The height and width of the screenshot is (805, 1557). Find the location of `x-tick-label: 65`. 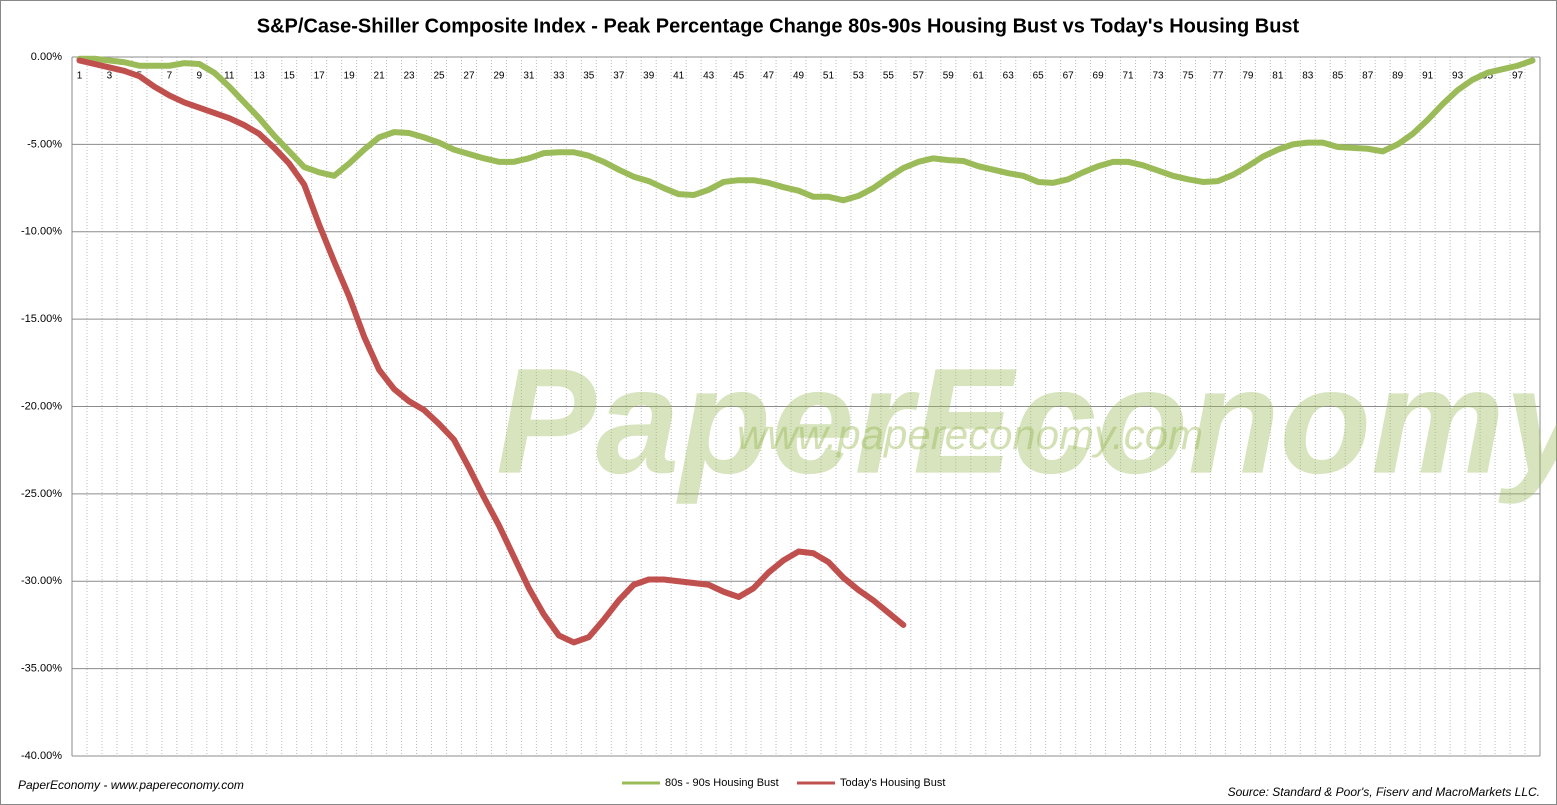

x-tick-label: 65 is located at coordinates (1039, 76).